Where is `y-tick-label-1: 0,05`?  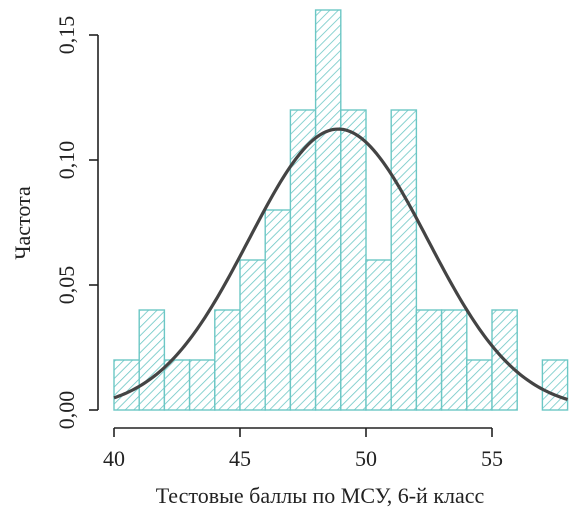
y-tick-label-1: 0,05 is located at coordinates (66, 285).